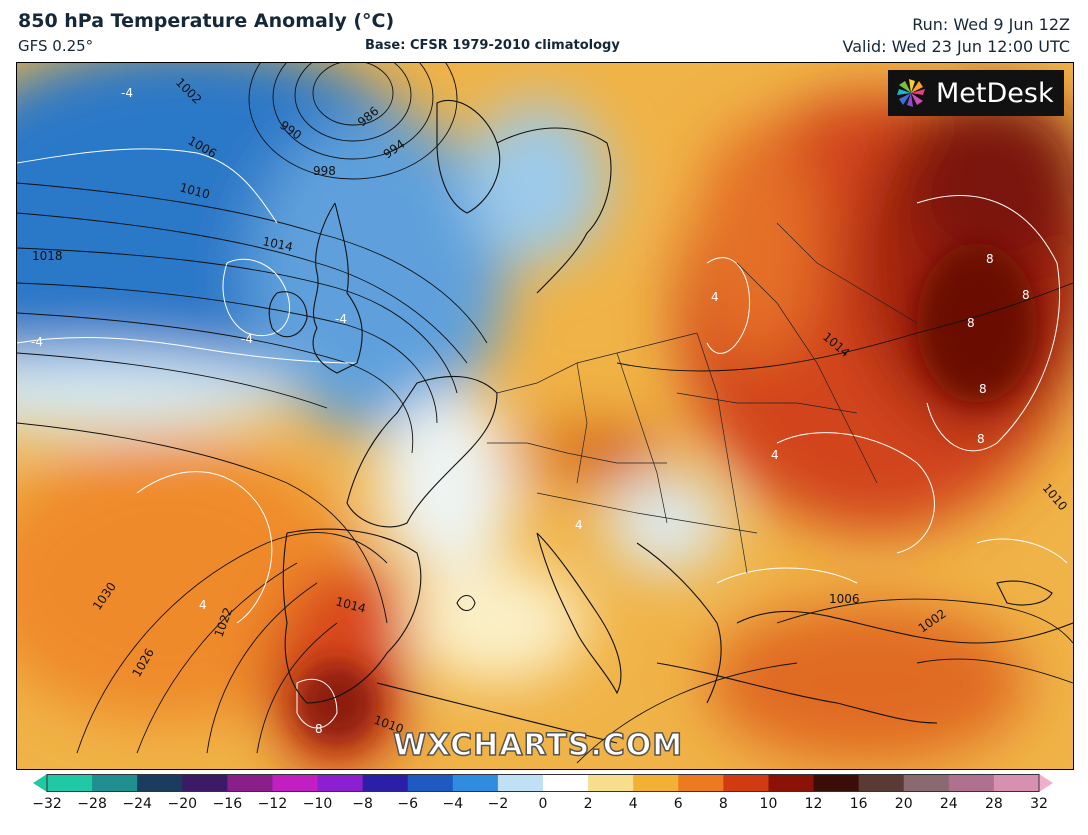 The image size is (1088, 835). What do you see at coordinates (362, 804) in the screenshot?
I see `colorbar-tick-label: −8` at bounding box center [362, 804].